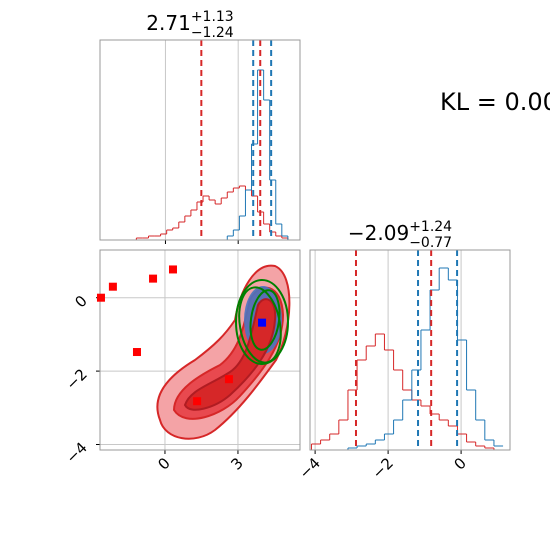 Image resolution: width=550 pixels, height=550 pixels. I want to click on title-part: −0.77, so click(430, 243).